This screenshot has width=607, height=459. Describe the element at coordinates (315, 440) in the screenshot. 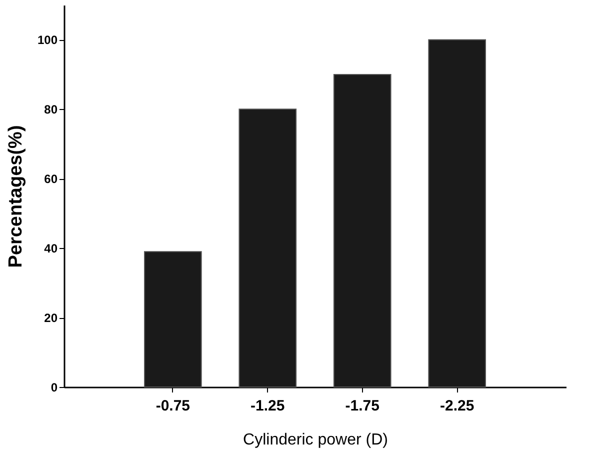

I see `x-axis-title: Cylinderic power (D)` at that location.